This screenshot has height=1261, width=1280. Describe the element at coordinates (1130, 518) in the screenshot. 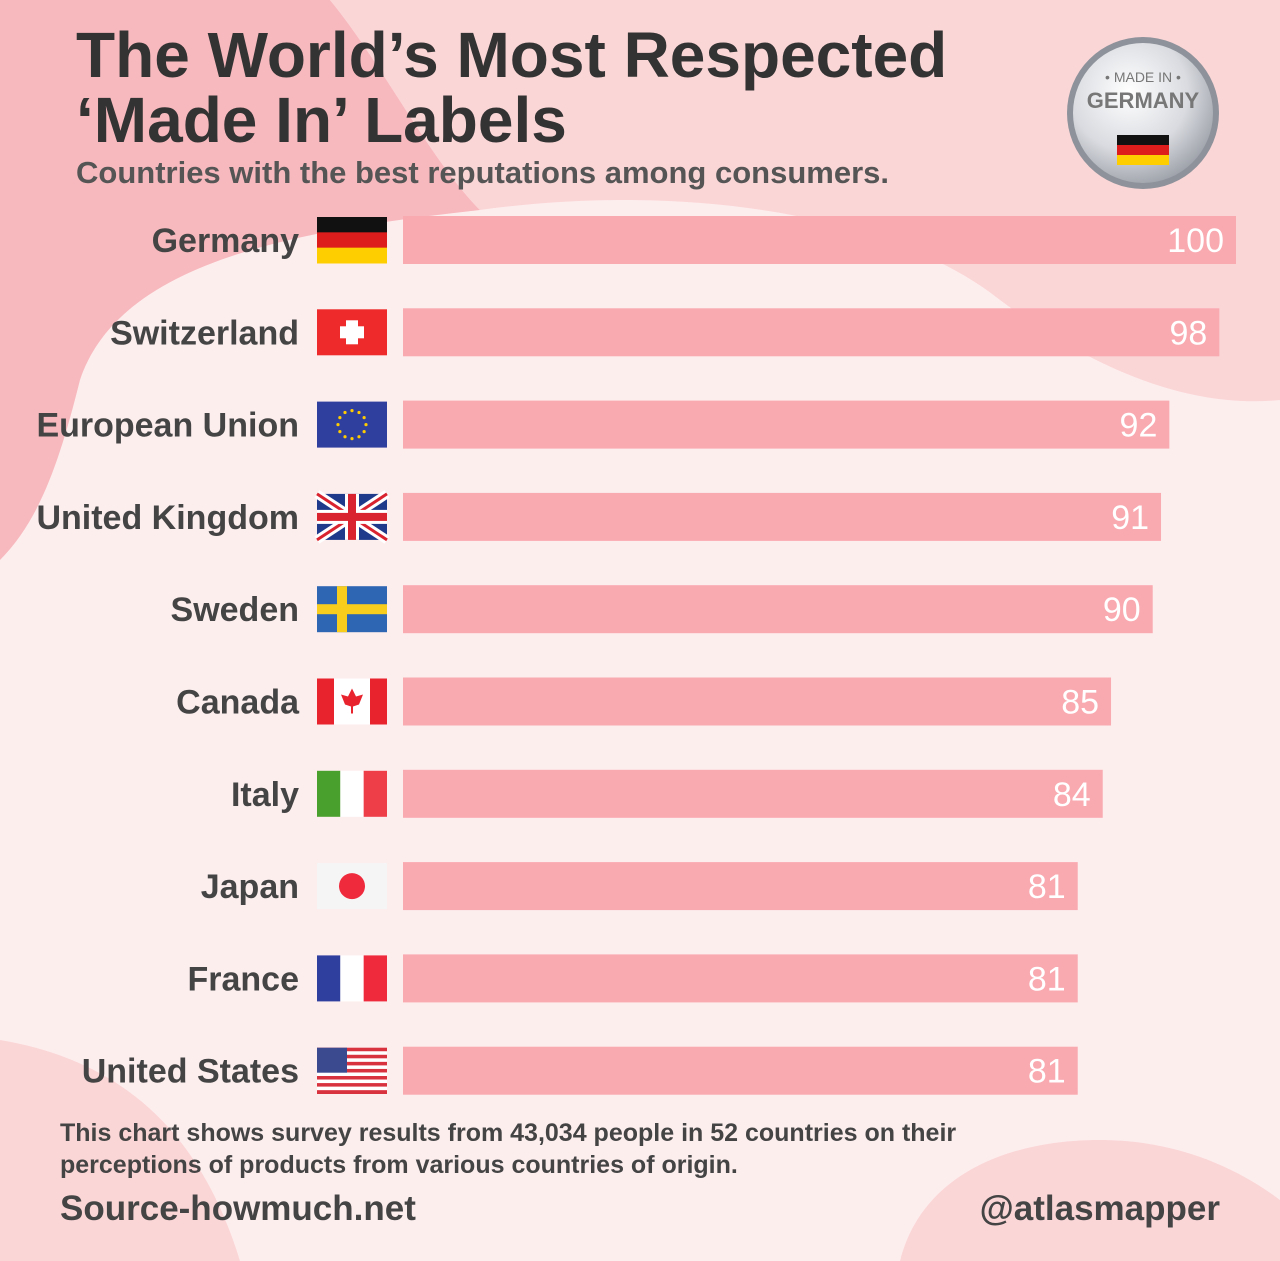

I see `value-label: 91` at that location.